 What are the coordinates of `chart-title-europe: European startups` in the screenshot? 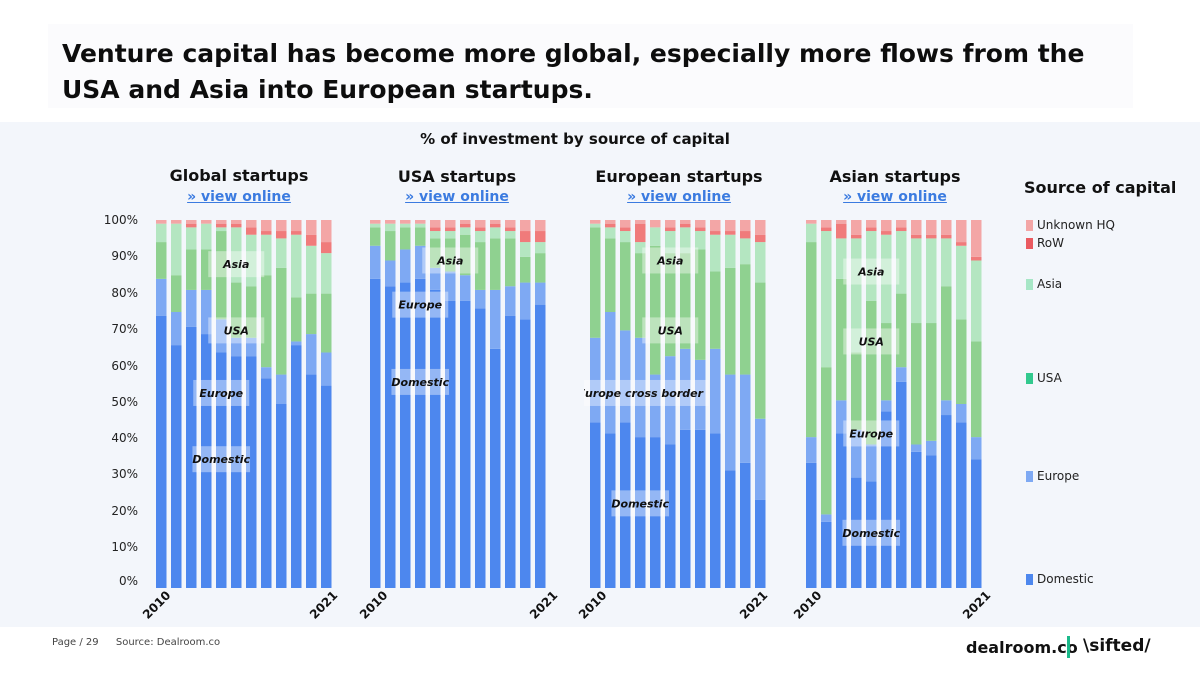 It's located at (679, 176).